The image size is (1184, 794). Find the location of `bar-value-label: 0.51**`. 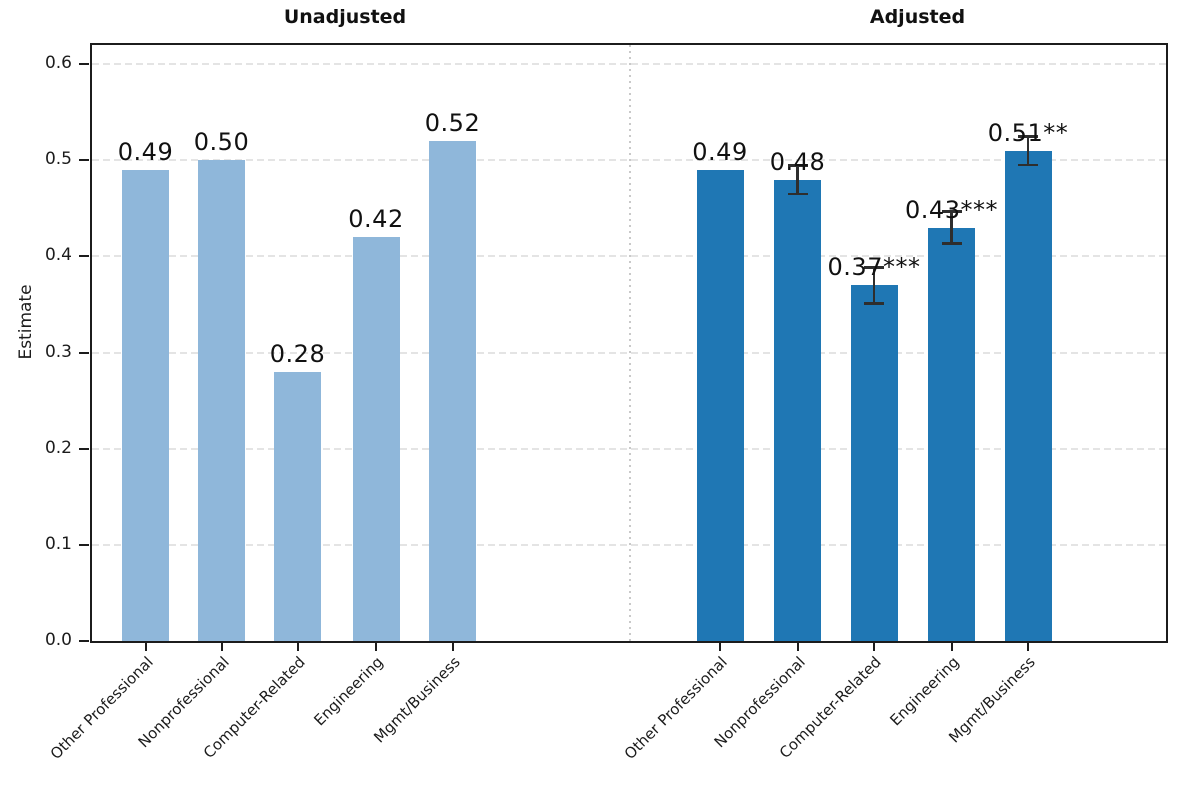

bar-value-label: 0.51** is located at coordinates (1028, 132).